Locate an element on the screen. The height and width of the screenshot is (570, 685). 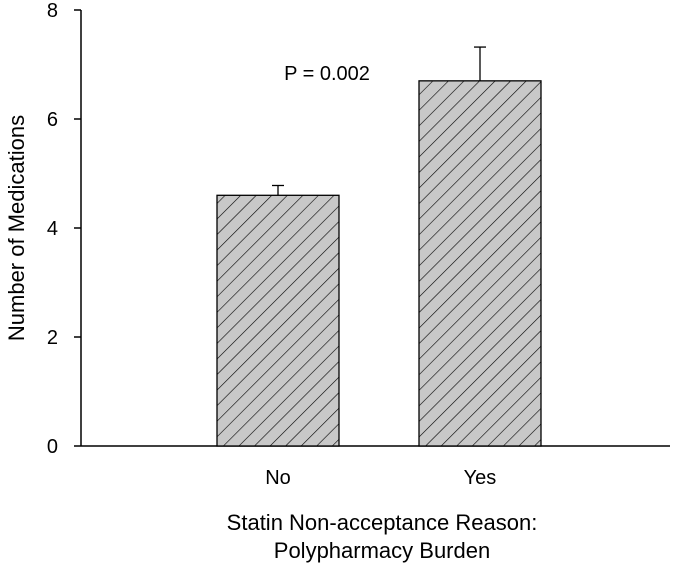
y-tick-label: 0 is located at coordinates (52, 447).